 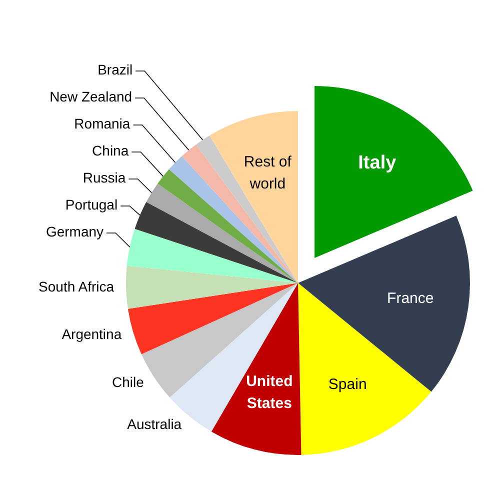 What do you see at coordinates (128, 382) in the screenshot?
I see `slice-label: Chile` at bounding box center [128, 382].